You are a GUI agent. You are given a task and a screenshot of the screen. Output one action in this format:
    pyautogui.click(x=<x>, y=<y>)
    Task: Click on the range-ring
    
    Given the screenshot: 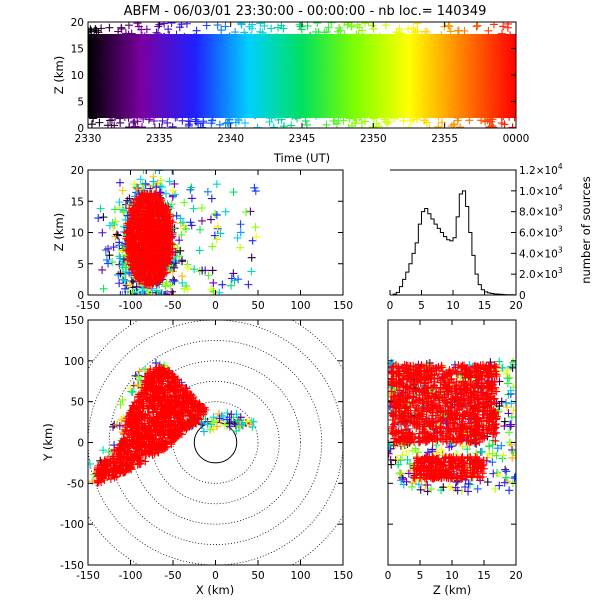 What is the action you would take?
    pyautogui.click(x=215, y=442)
    